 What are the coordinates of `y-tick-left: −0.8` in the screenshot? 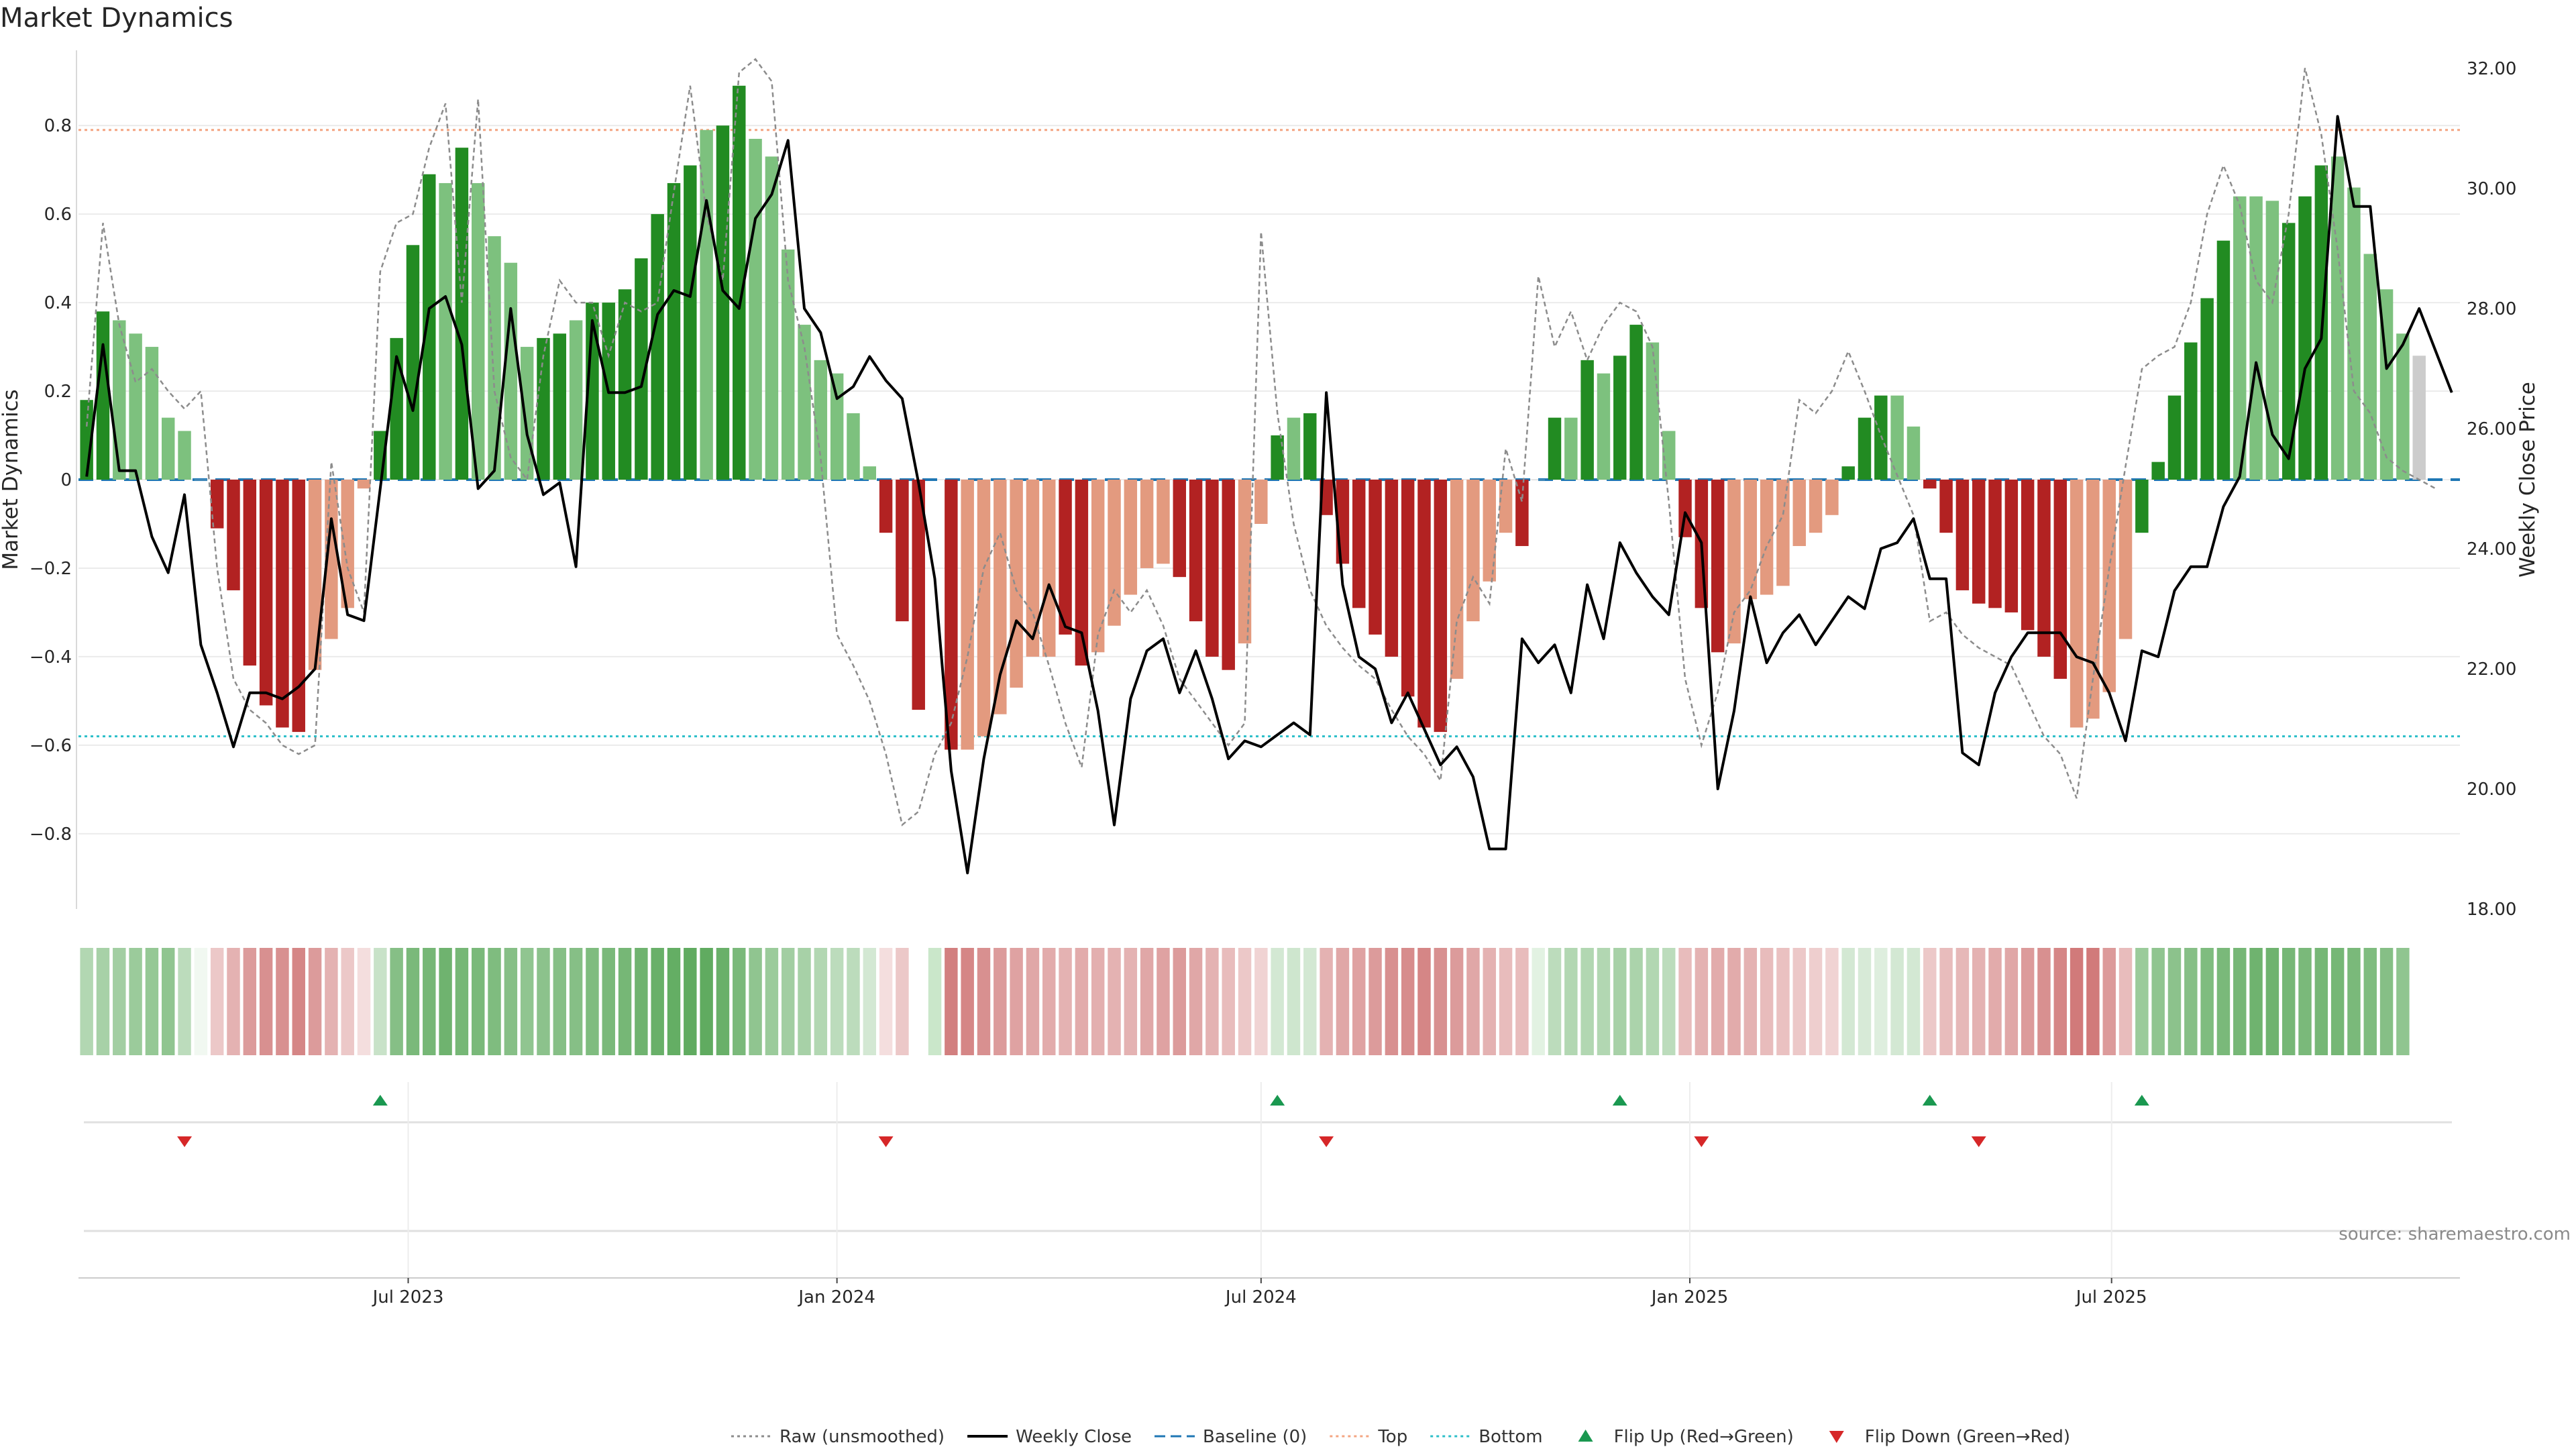 It's located at (51, 834).